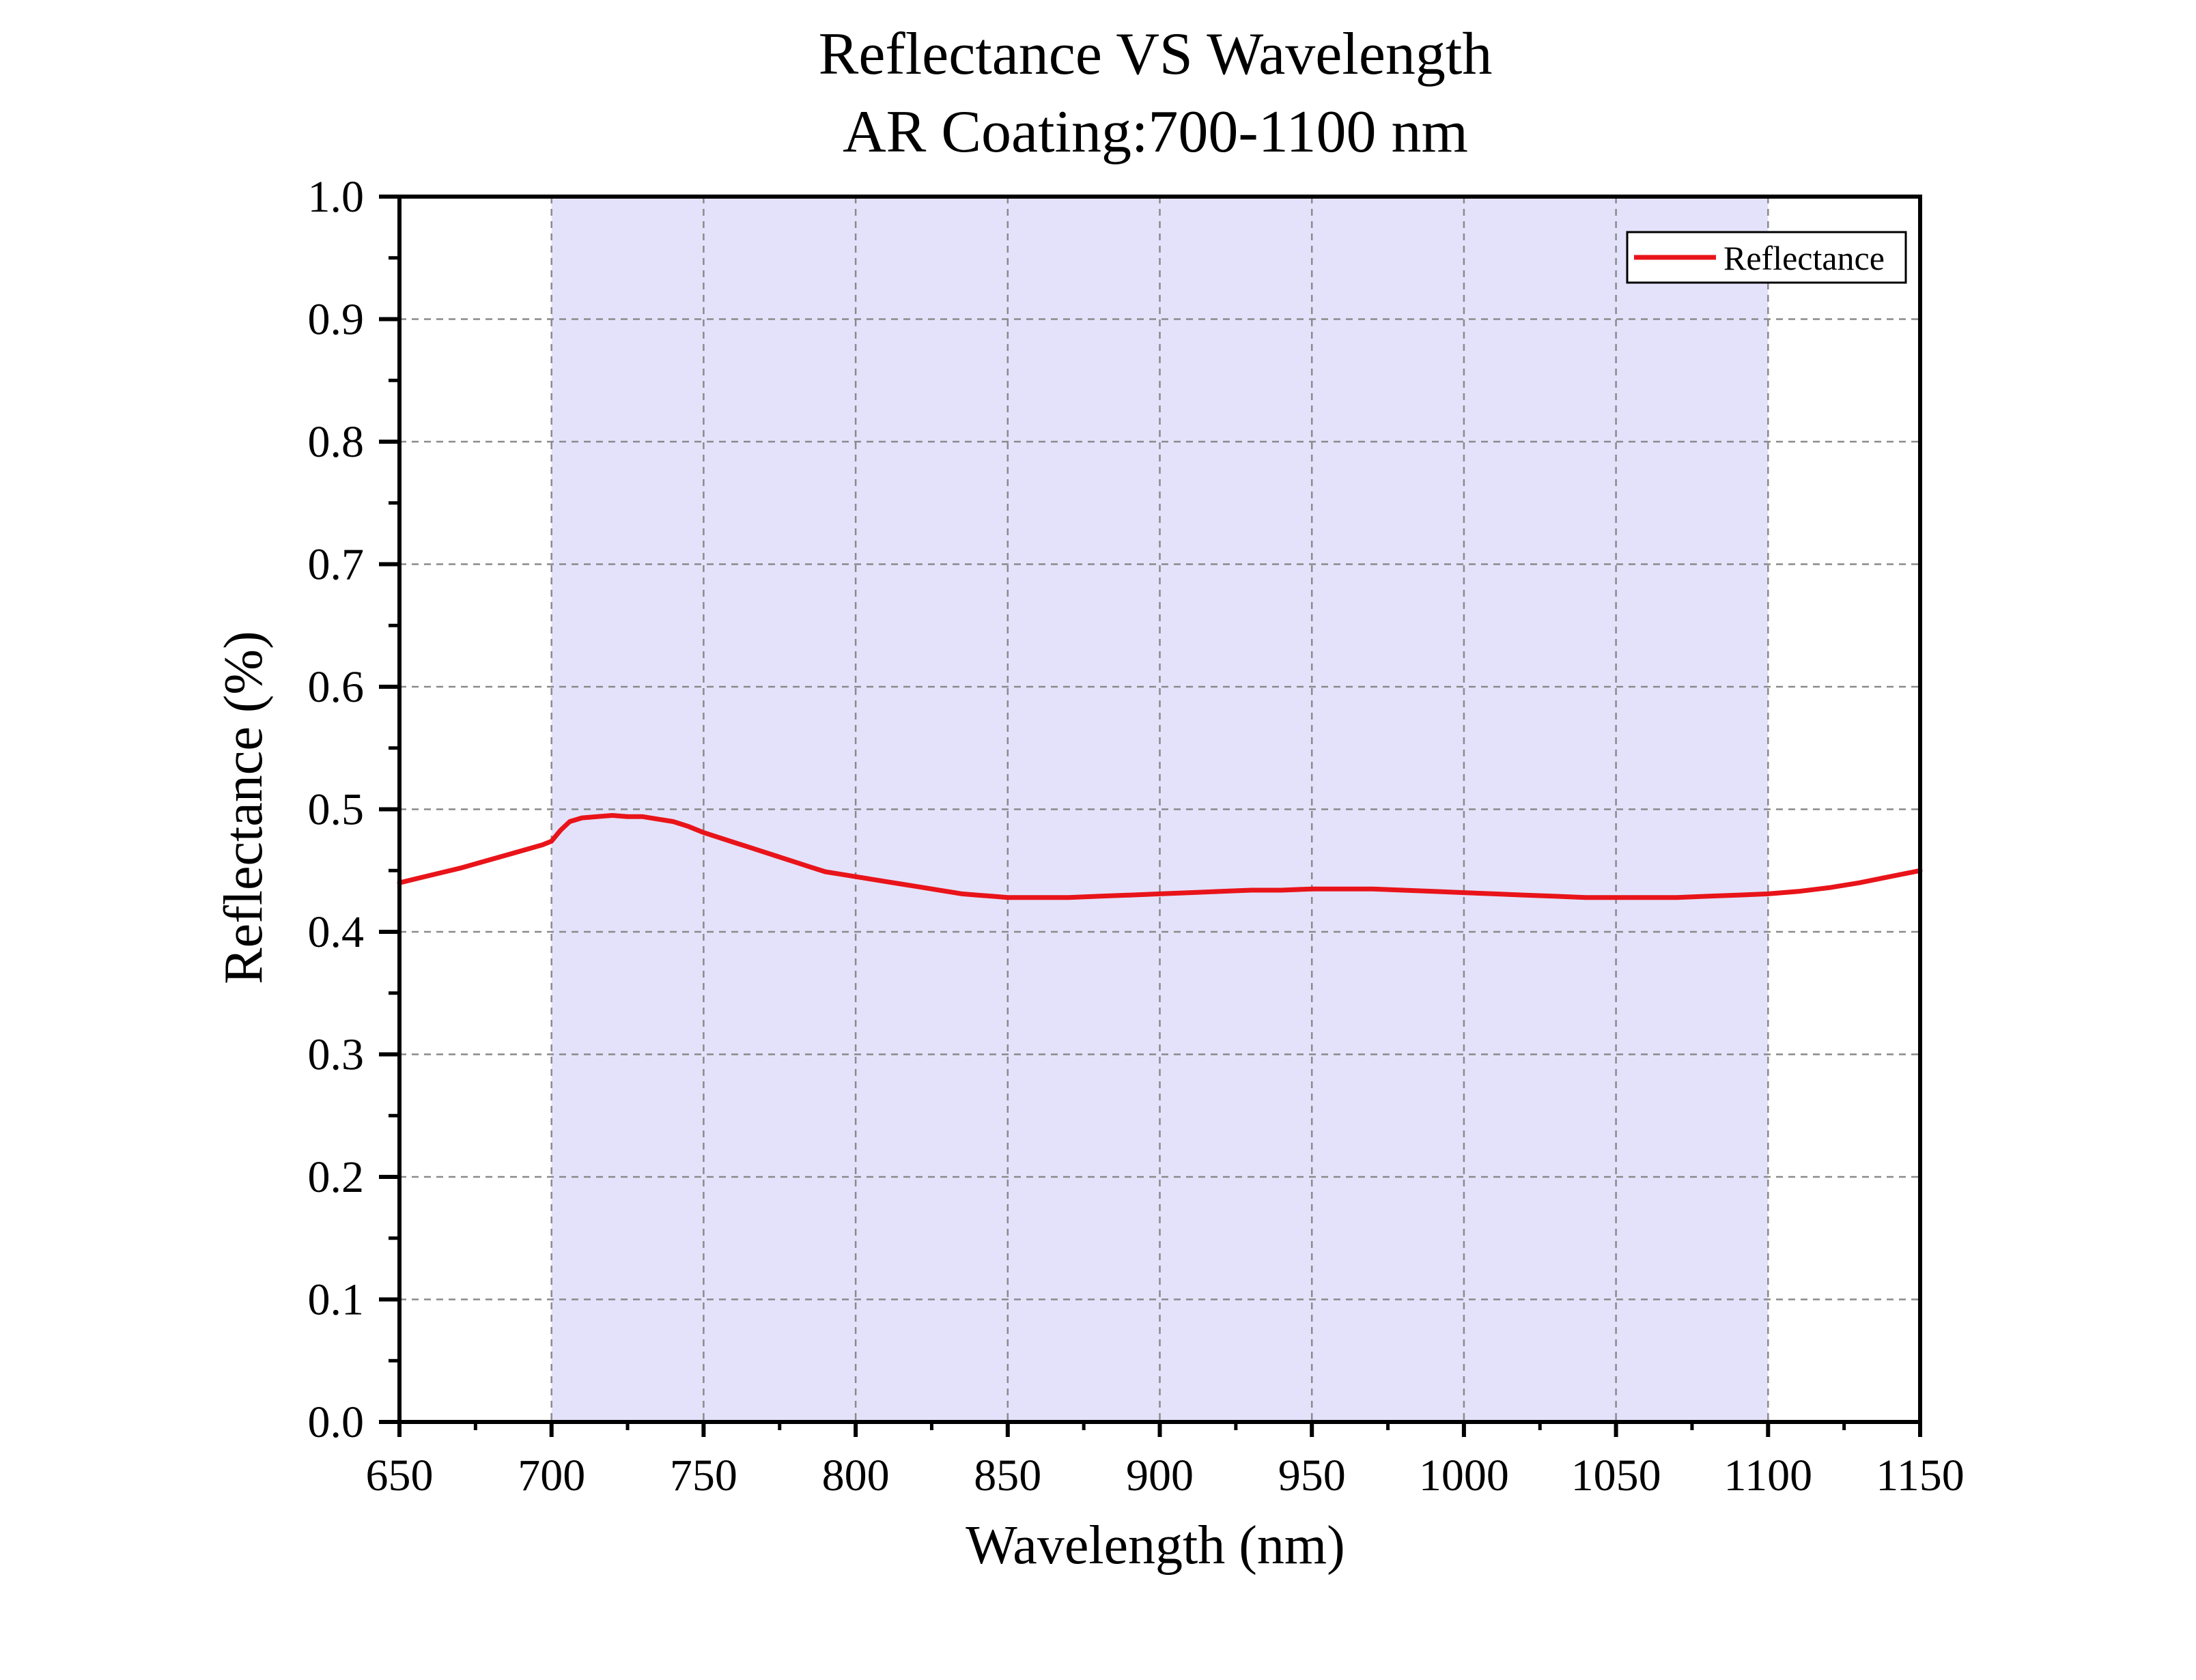 Image resolution: width=2196 pixels, height=1680 pixels. I want to click on y-tick-label: 0.0, so click(336, 1422).